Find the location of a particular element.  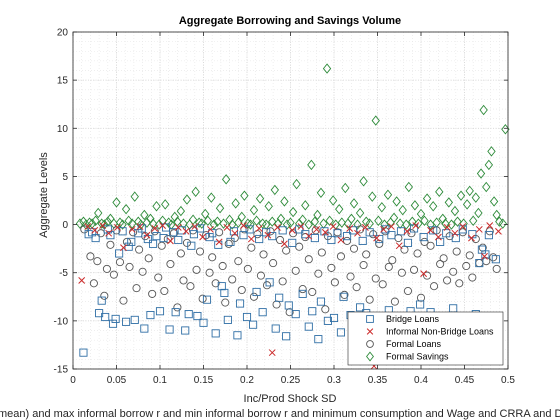

x-tick-label: 0.15 is located at coordinates (204, 380).